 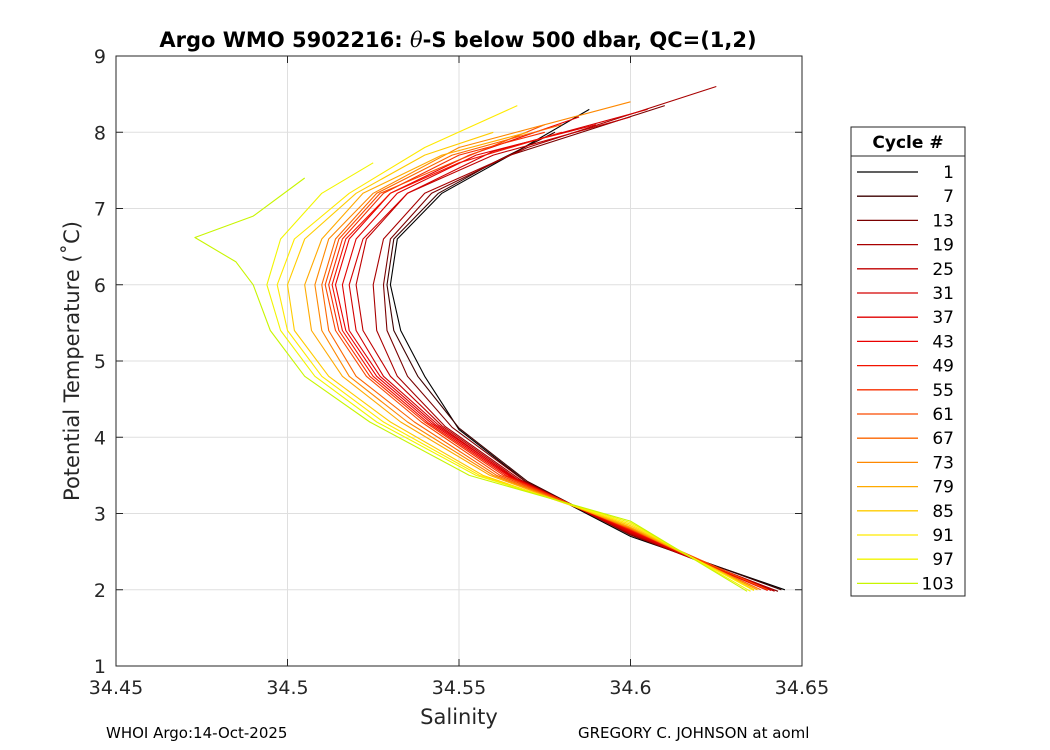 I want to click on legend-label-73: 73, so click(x=943, y=463).